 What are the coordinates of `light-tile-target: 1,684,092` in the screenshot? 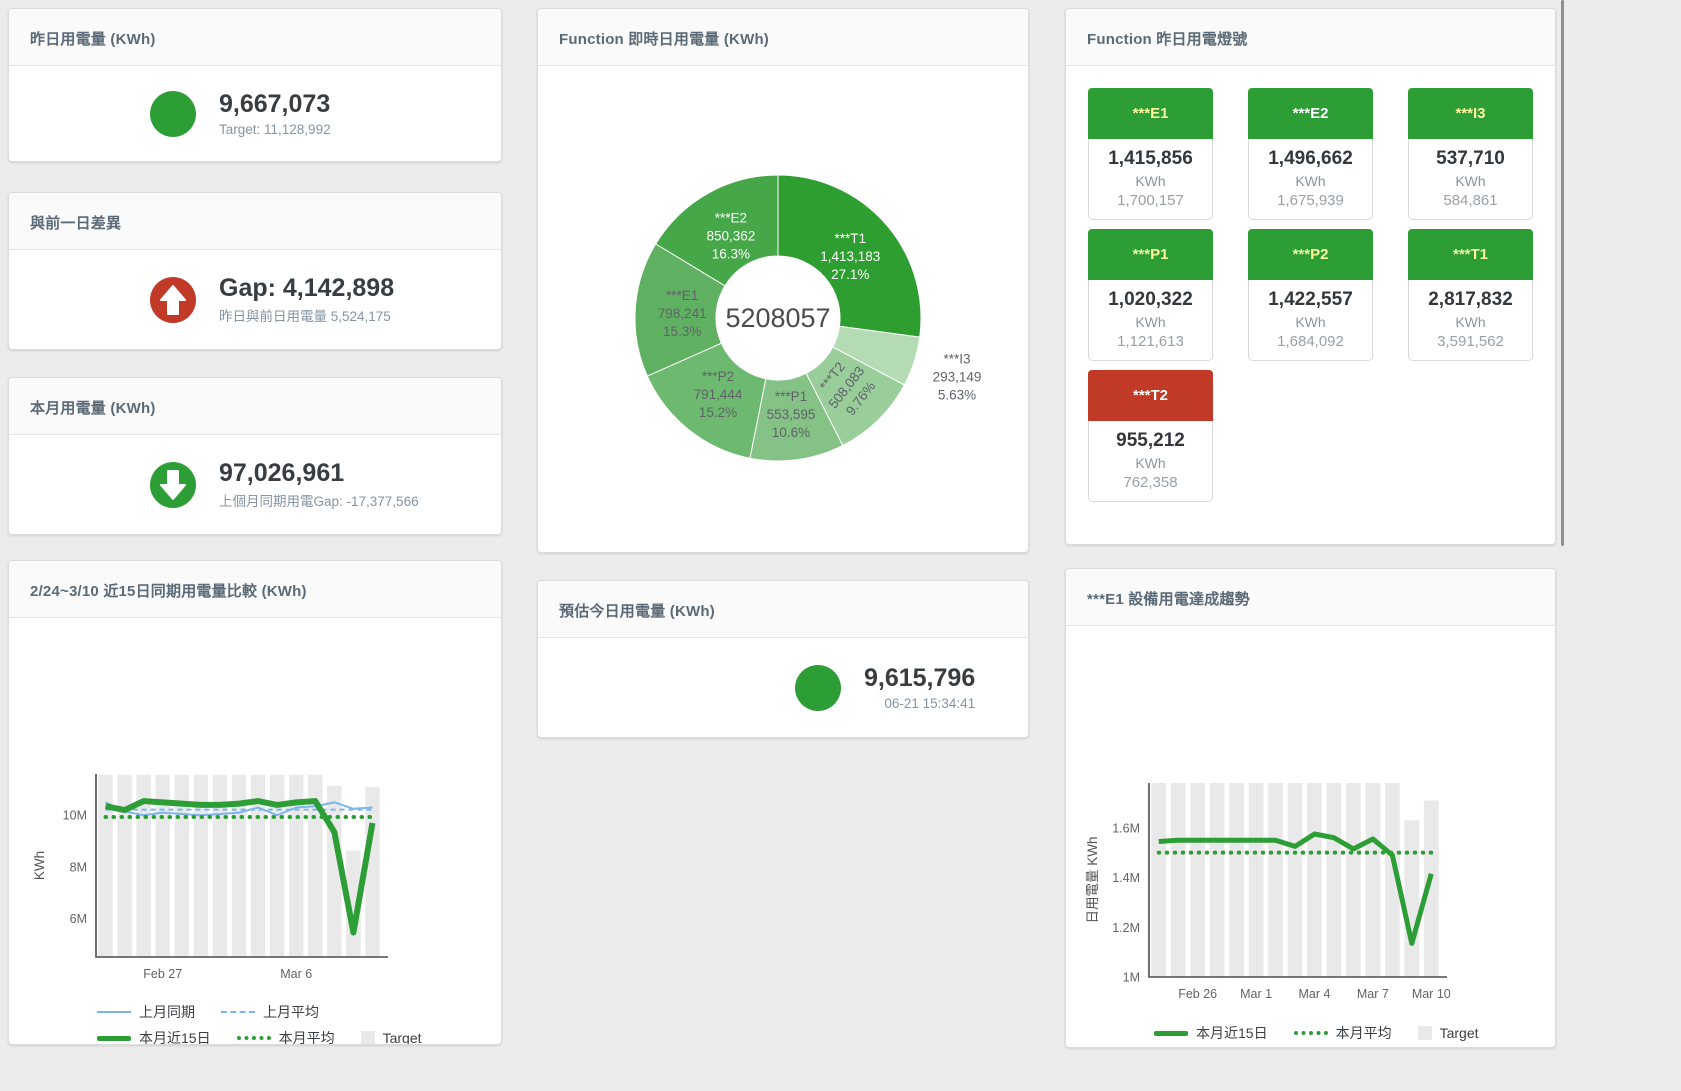 It's located at (1310, 341).